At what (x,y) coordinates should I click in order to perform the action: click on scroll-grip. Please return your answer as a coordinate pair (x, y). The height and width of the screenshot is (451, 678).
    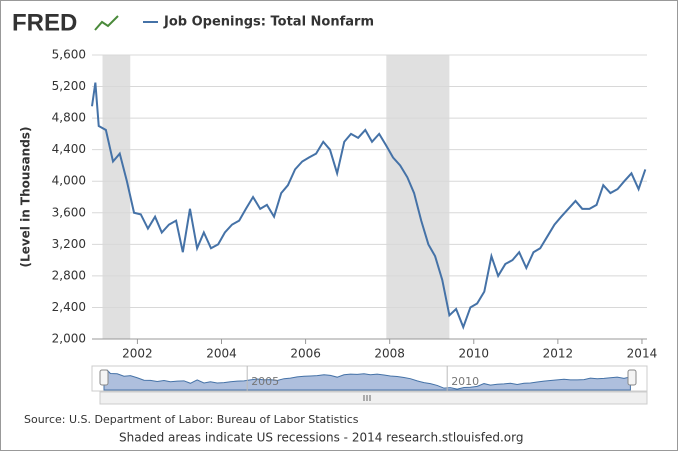
    Looking at the image, I should click on (367, 398).